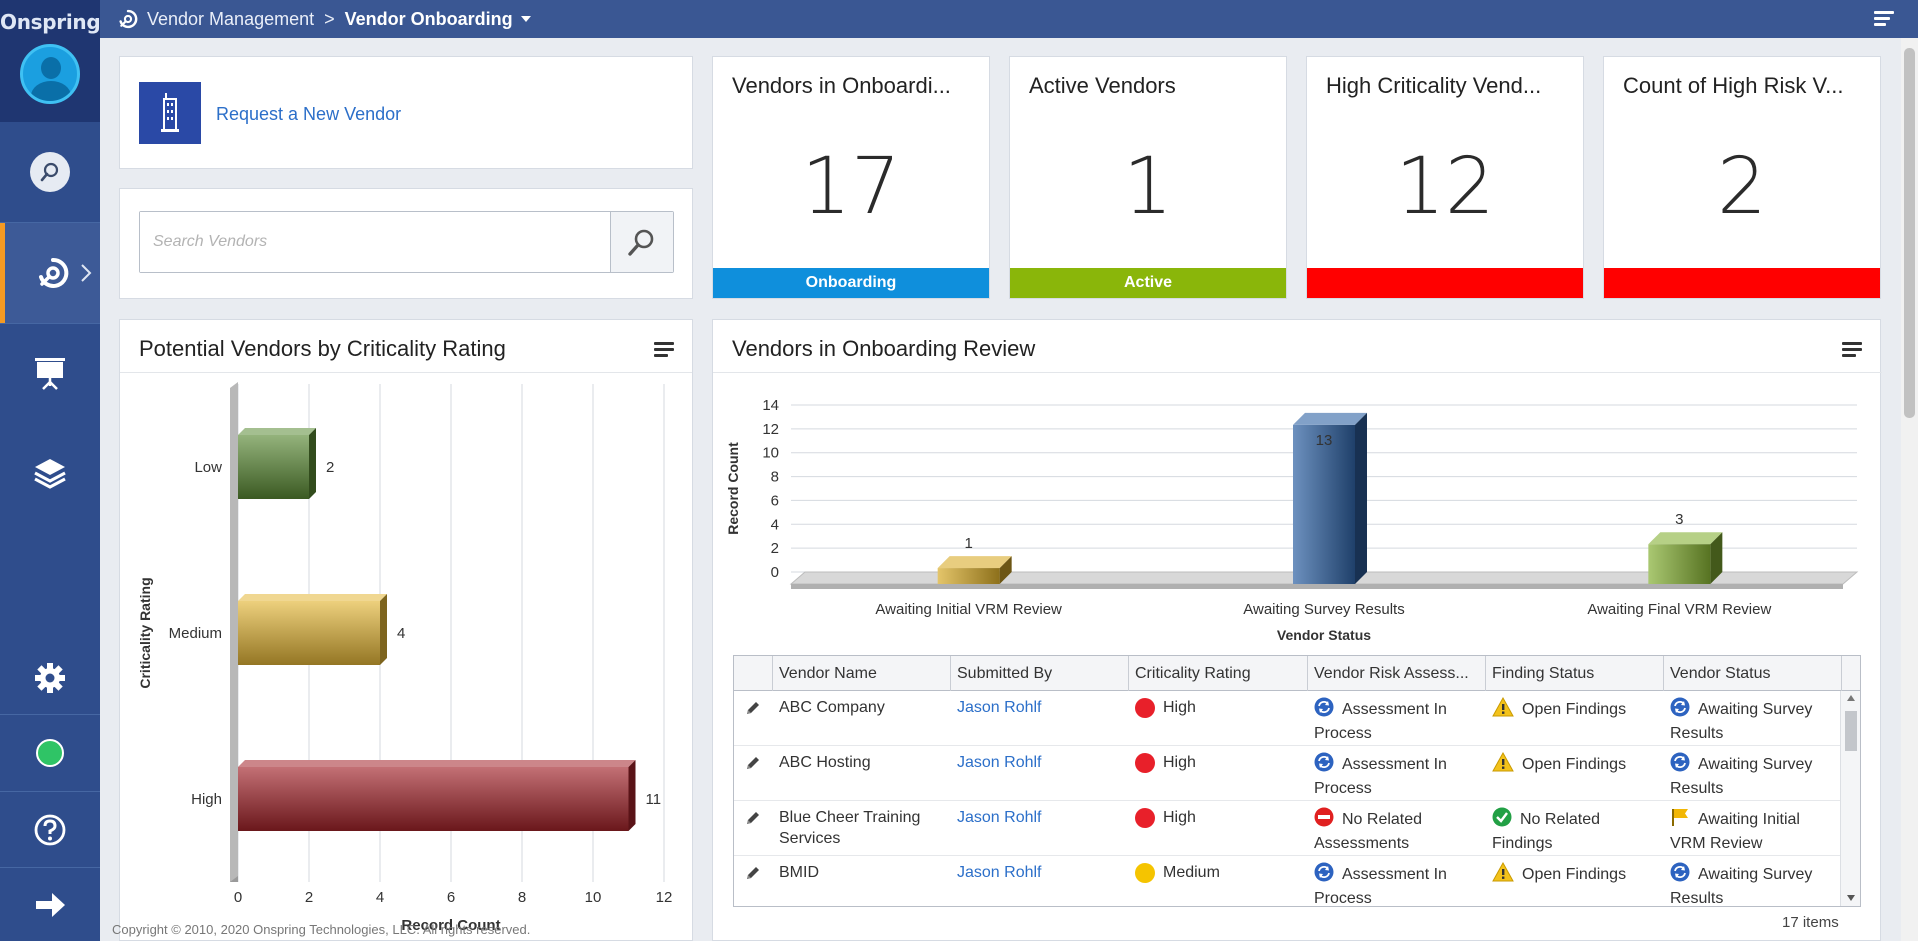 The image size is (1918, 941). I want to click on data-label: 1, so click(968, 543).